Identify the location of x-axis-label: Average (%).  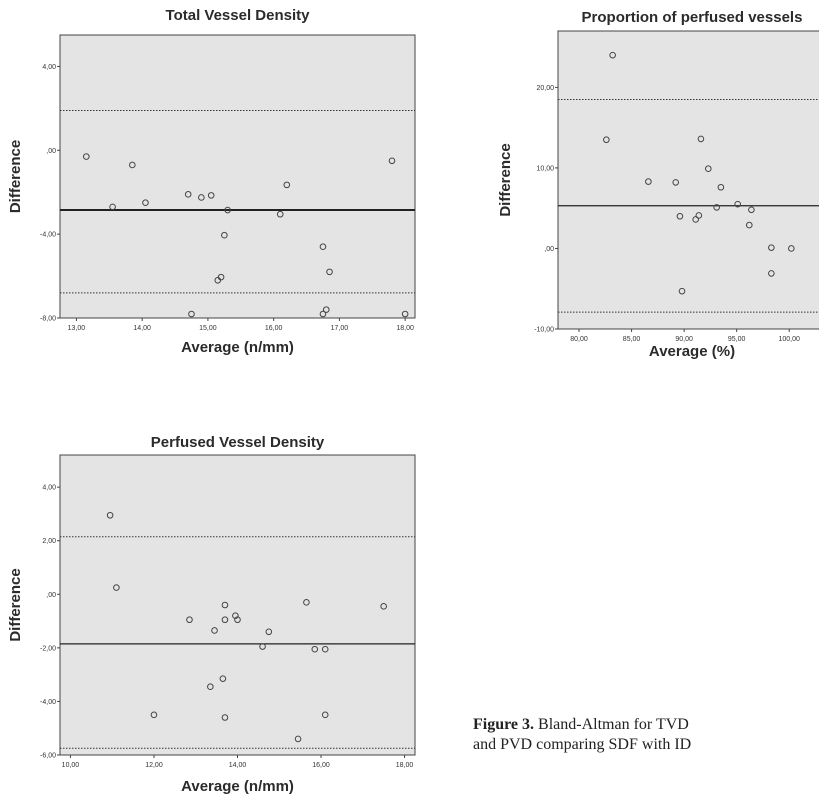
(692, 351).